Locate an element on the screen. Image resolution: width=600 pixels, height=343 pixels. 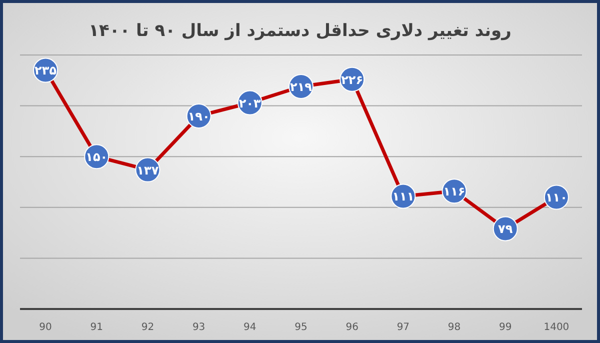
x-tick-label: 94 is located at coordinates (250, 327).